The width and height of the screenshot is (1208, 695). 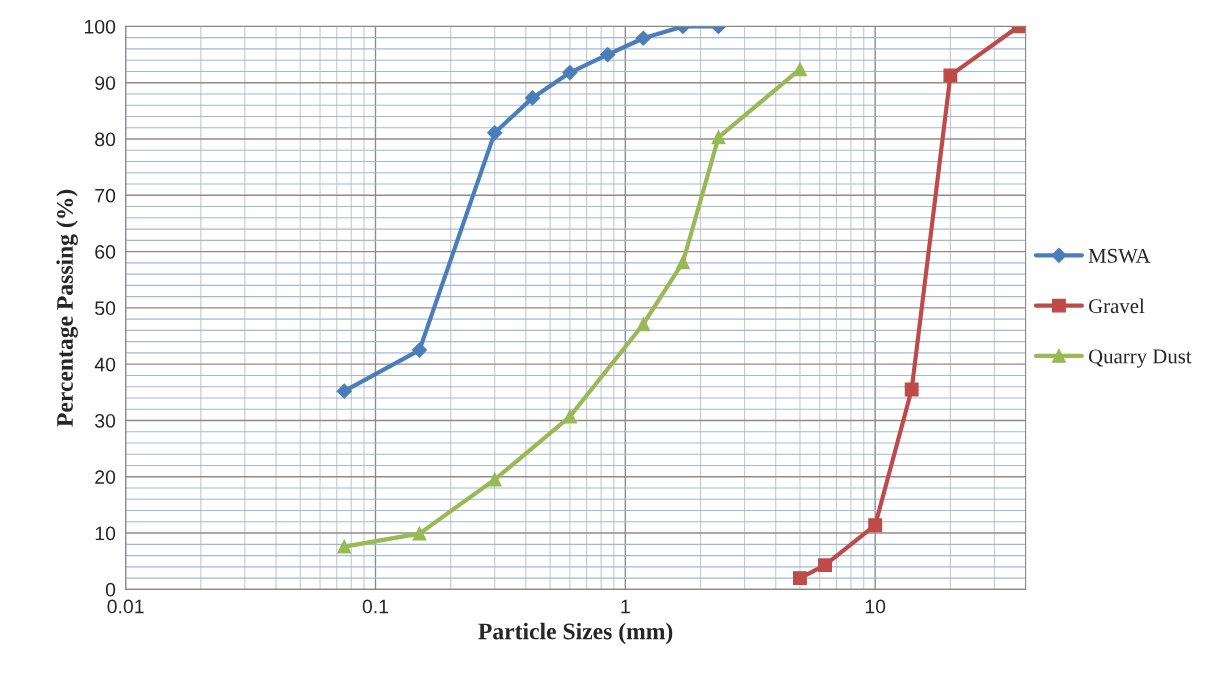 I want to click on y-tick-label: 30, so click(x=105, y=420).